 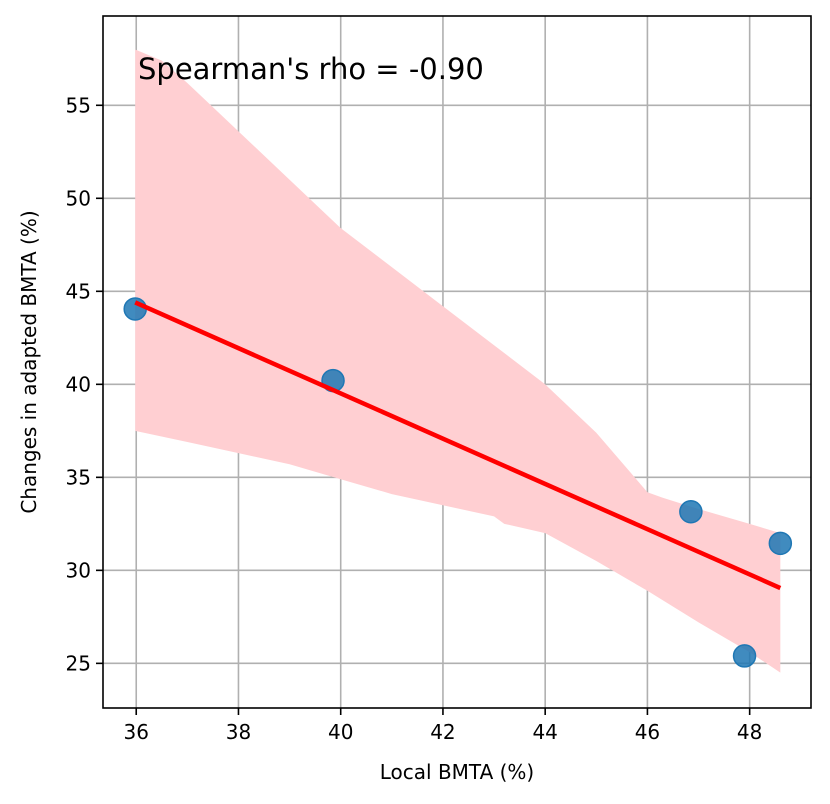 What do you see at coordinates (647, 732) in the screenshot?
I see `x-tick-label: 46` at bounding box center [647, 732].